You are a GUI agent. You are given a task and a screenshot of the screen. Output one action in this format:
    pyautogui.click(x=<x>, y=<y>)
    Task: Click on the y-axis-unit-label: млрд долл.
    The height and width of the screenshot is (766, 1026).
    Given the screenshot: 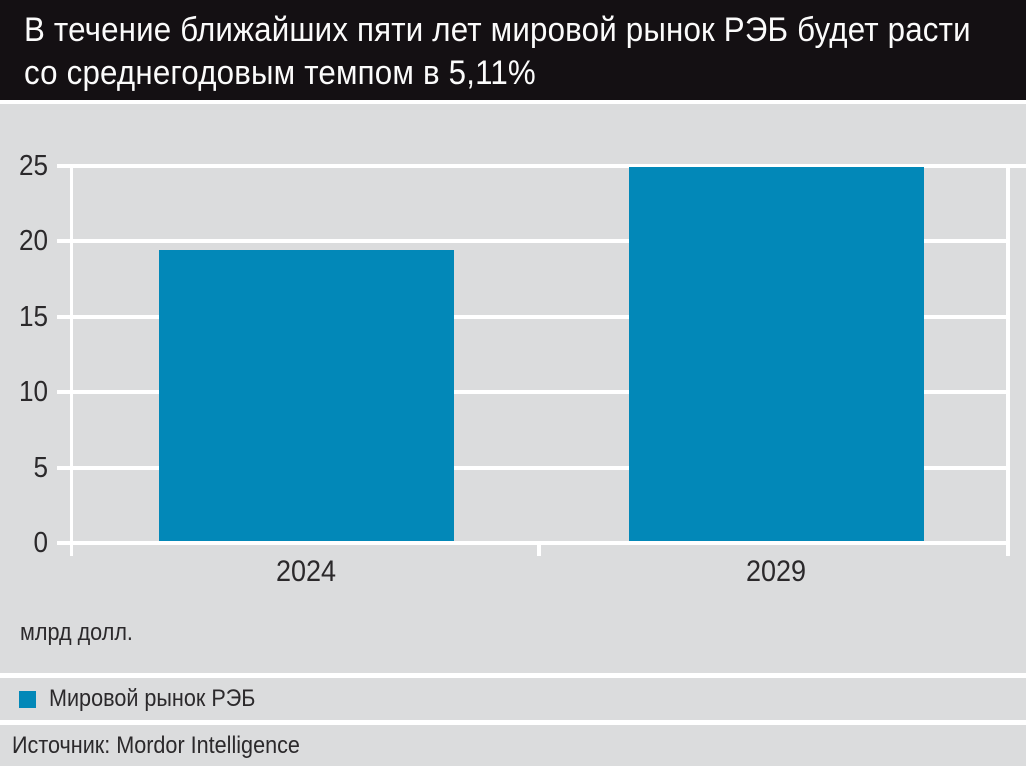 What is the action you would take?
    pyautogui.click(x=76, y=632)
    